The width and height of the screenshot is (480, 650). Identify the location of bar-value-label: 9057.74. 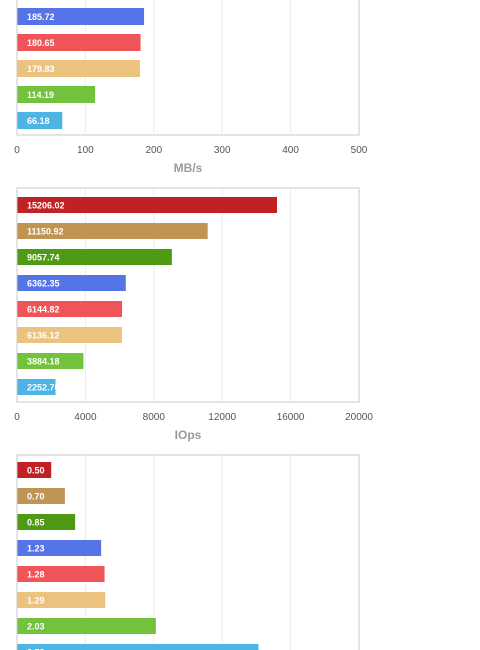
(43, 258).